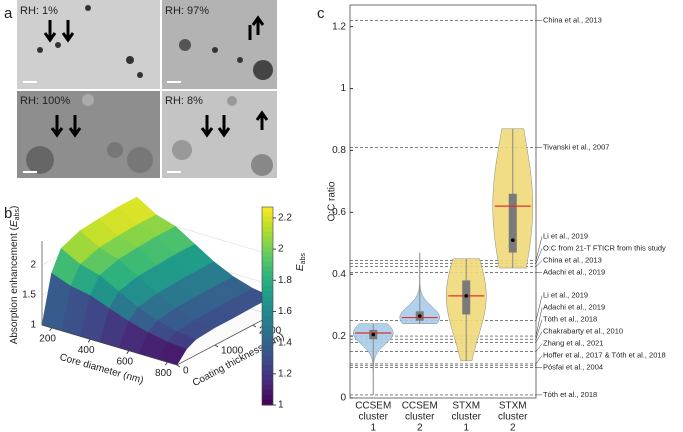 The height and width of the screenshot is (432, 683). What do you see at coordinates (570, 394) in the screenshot?
I see `reference-label: Tóth et al., 2018` at bounding box center [570, 394].